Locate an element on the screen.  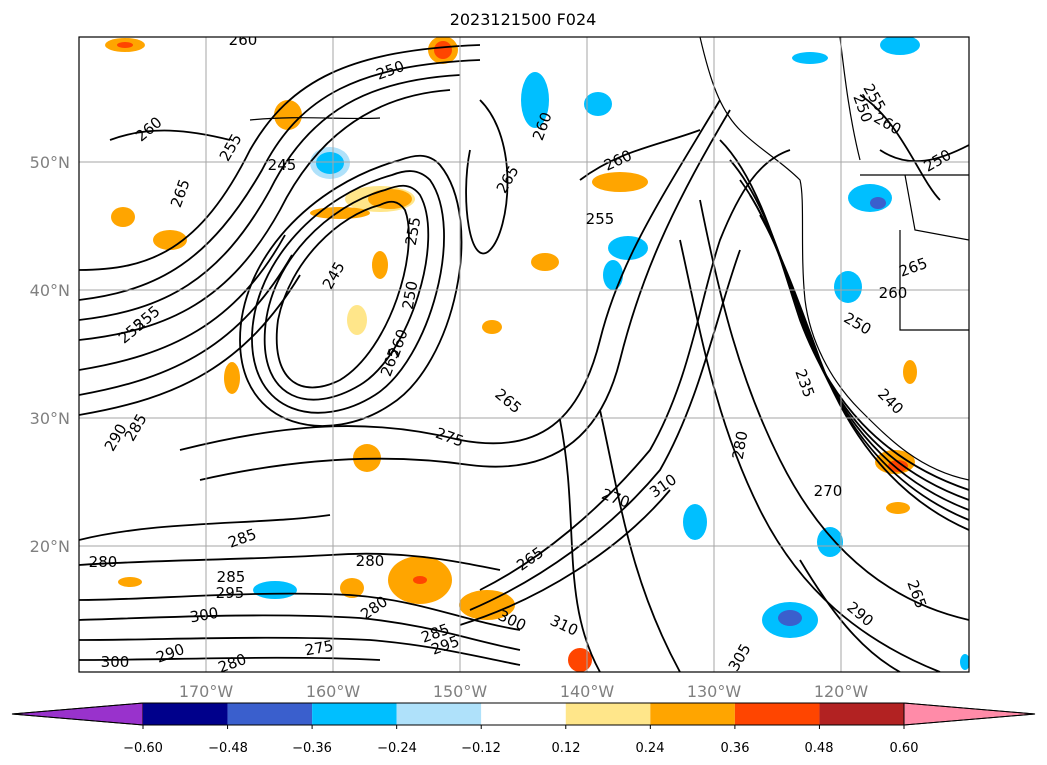
lat-label: 30°N is located at coordinates (50, 418).